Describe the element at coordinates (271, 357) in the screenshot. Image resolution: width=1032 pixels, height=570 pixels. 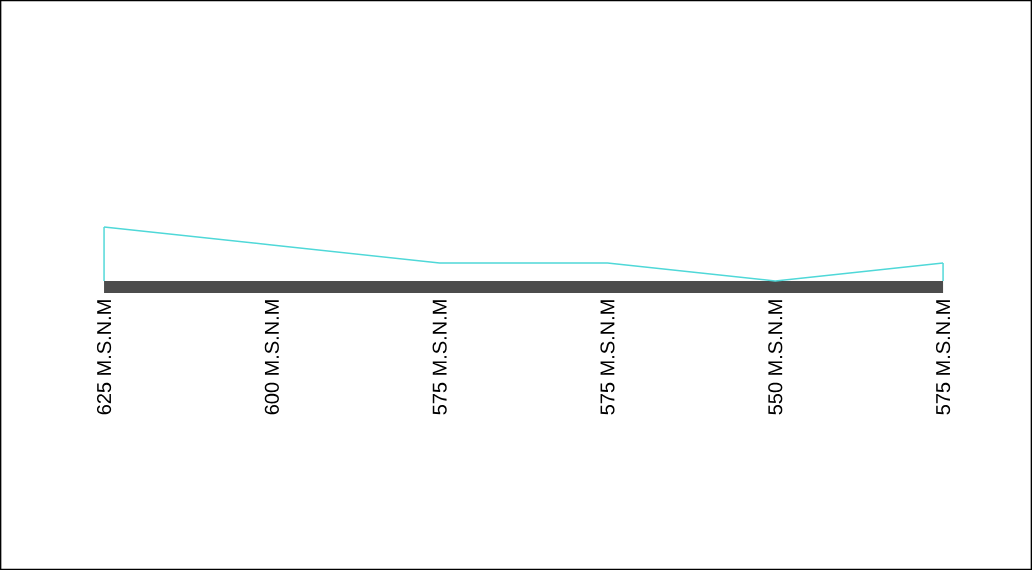
I see `data-label: 600 M.S.N.M` at that location.